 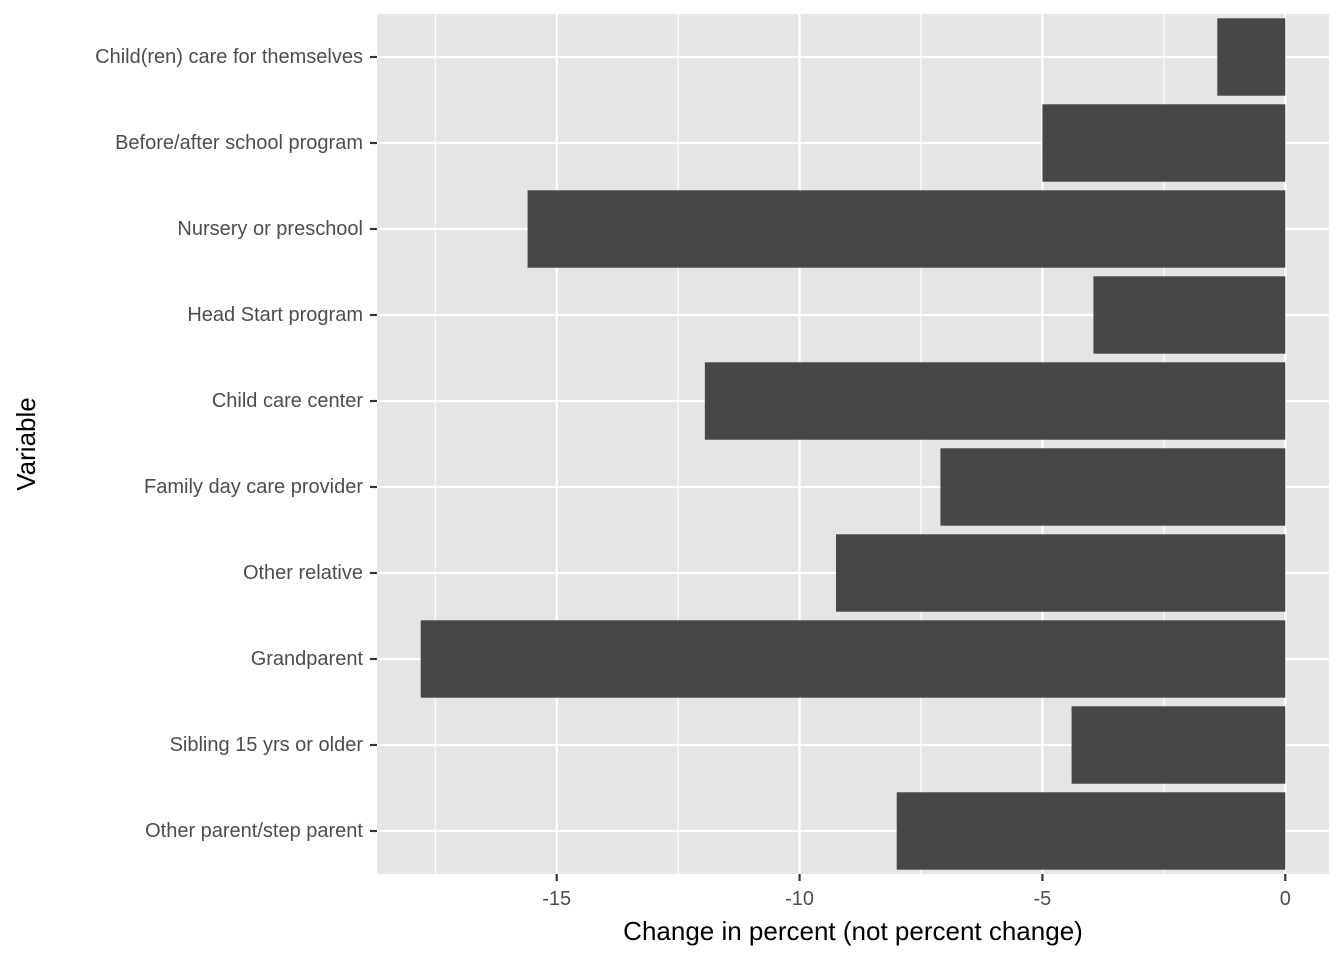 I want to click on y-tick-label: Grandparent, so click(x=307, y=659).